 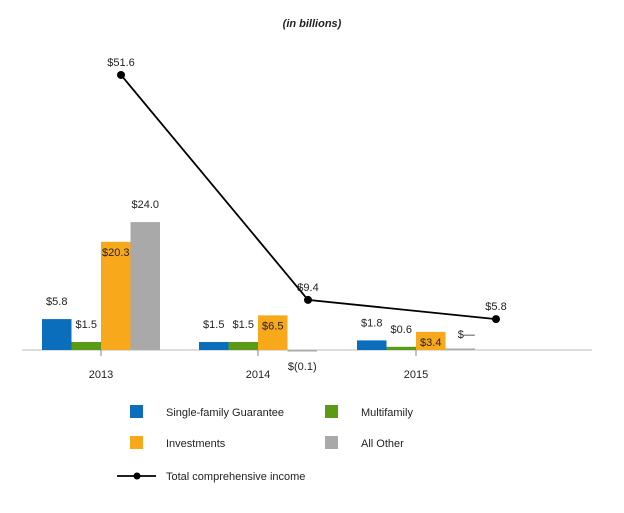 What do you see at coordinates (258, 375) in the screenshot?
I see `x-tick-label: 2014` at bounding box center [258, 375].